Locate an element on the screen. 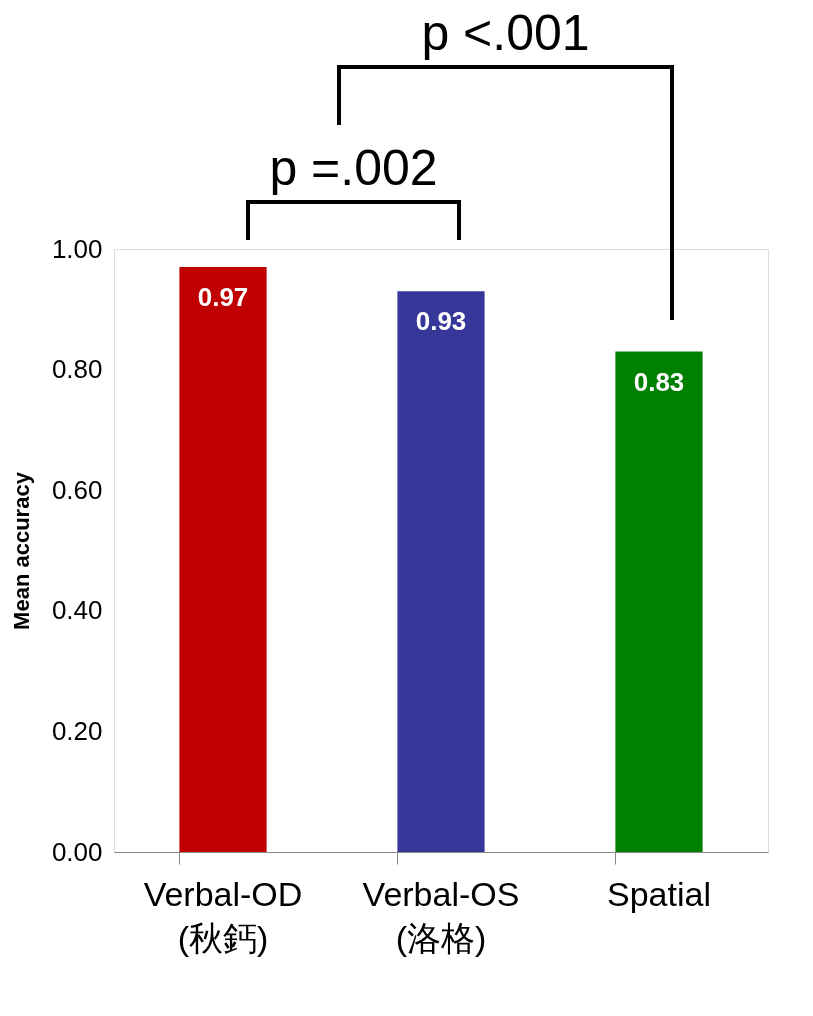 The width and height of the screenshot is (813, 1016). x-tick-label: Spatial is located at coordinates (659, 893).